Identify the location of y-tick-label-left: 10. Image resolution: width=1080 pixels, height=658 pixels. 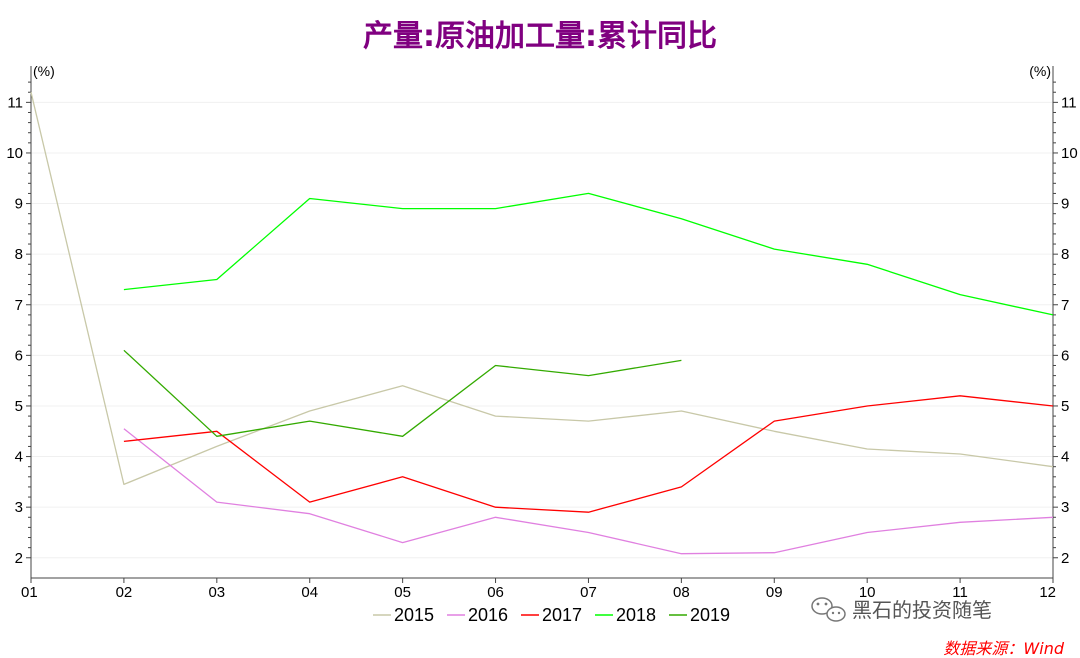
(14, 153).